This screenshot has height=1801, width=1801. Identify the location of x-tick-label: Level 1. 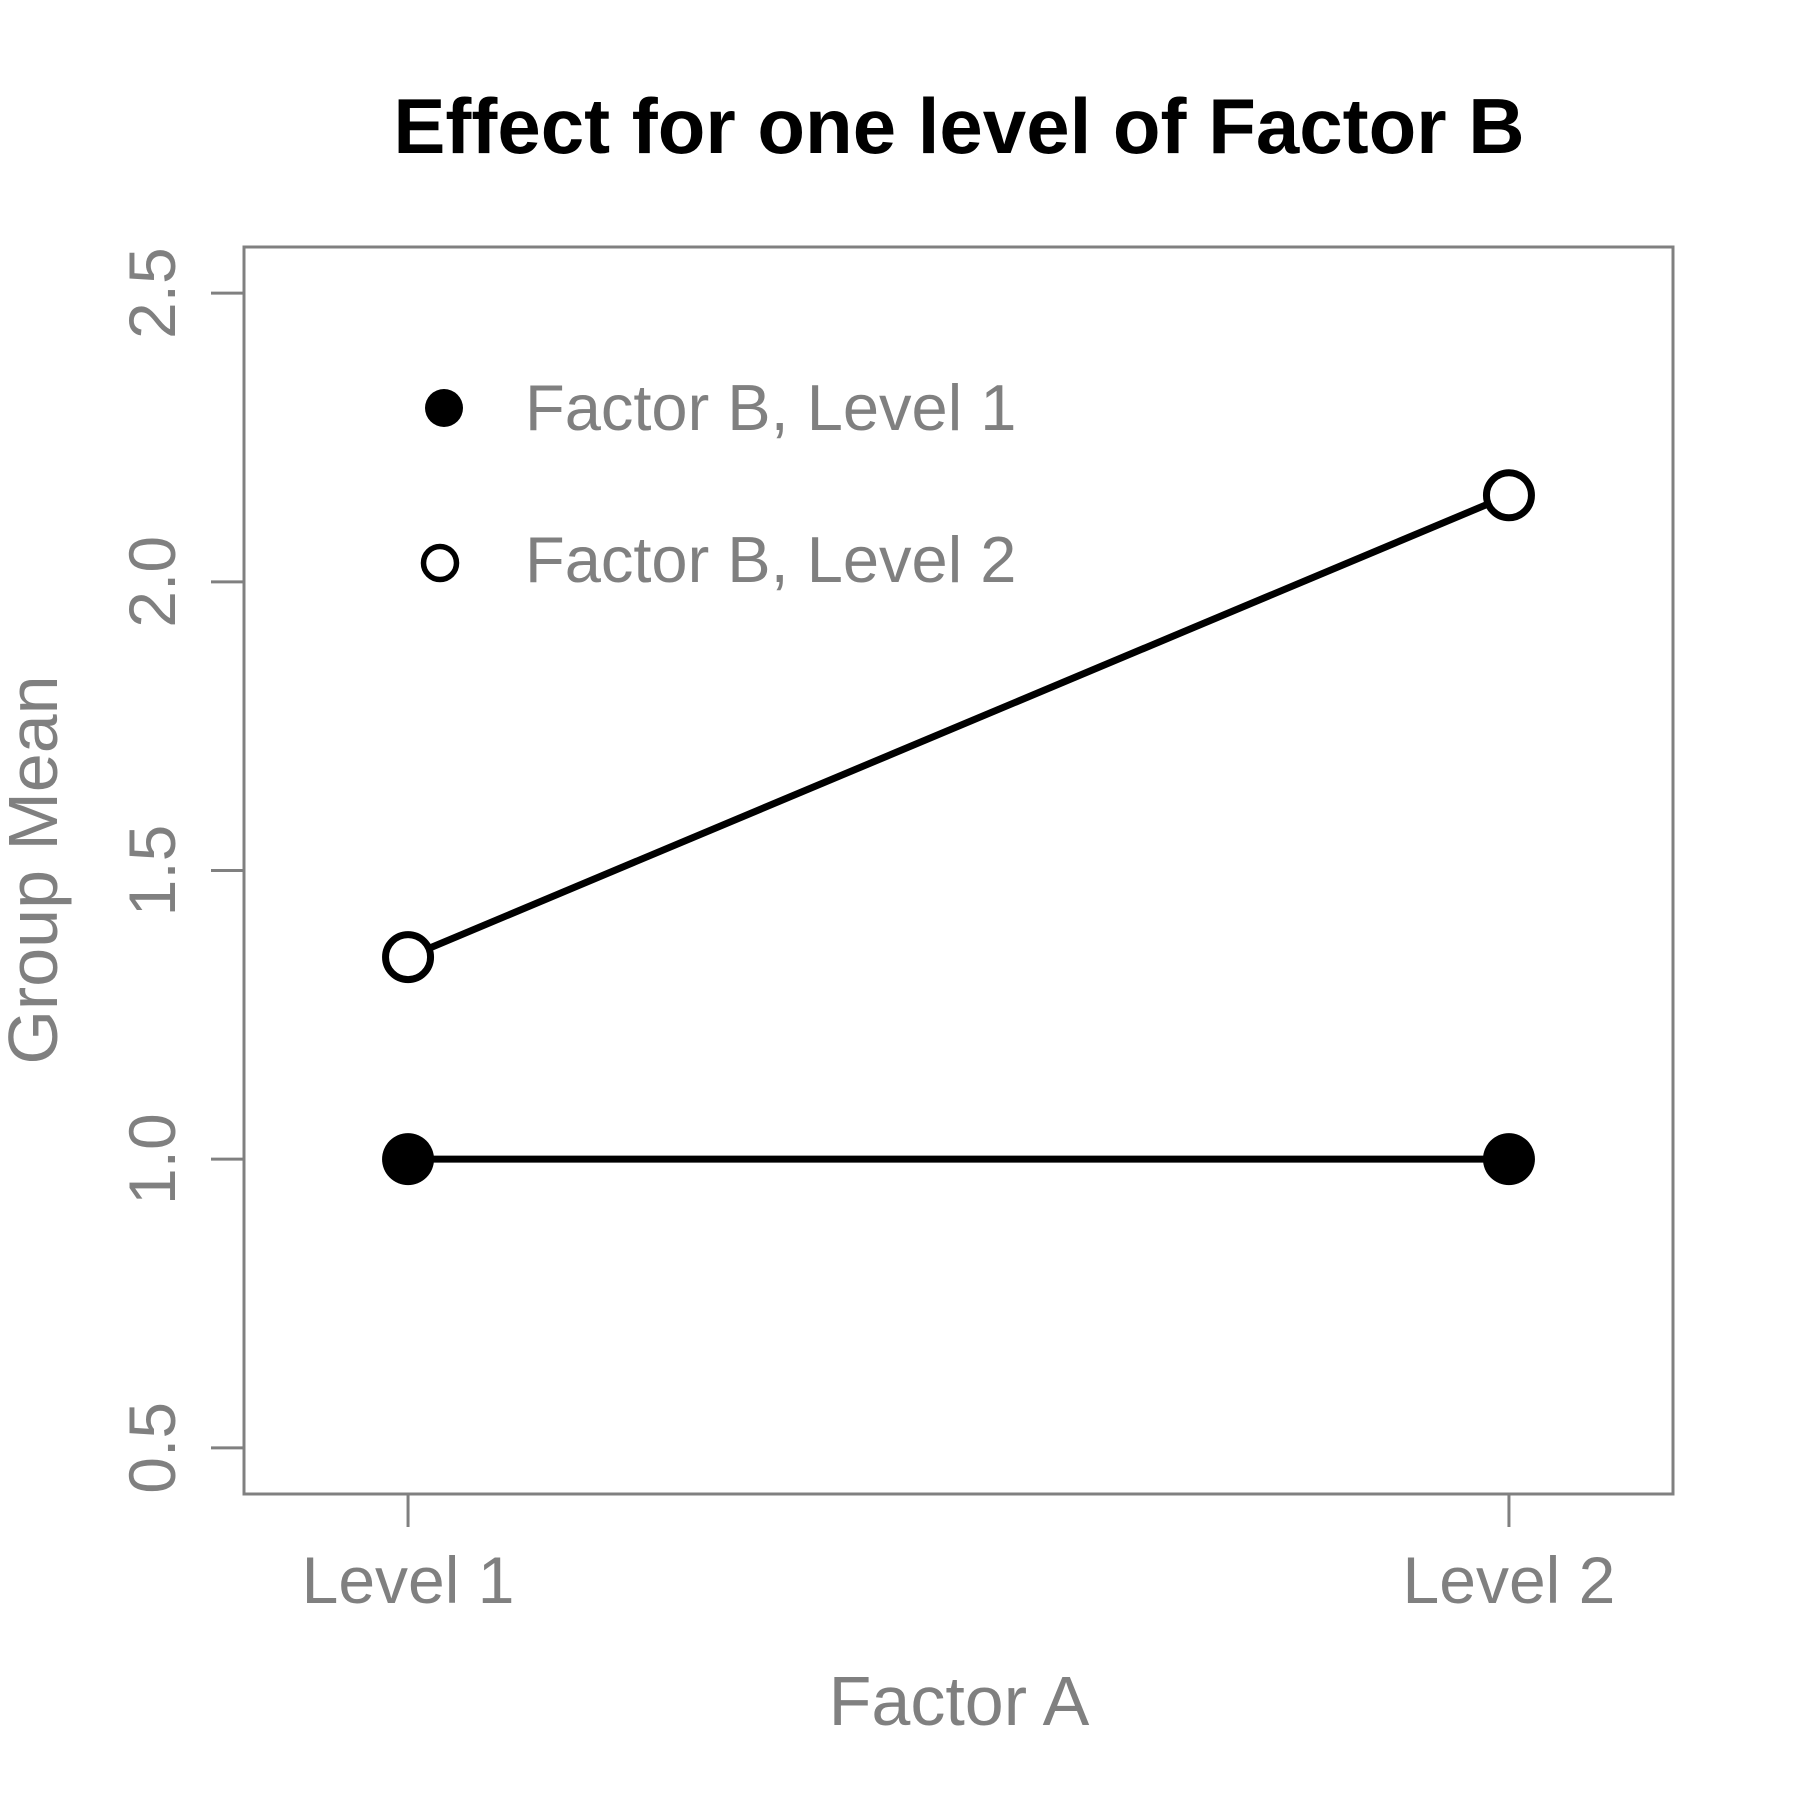
(408, 1580).